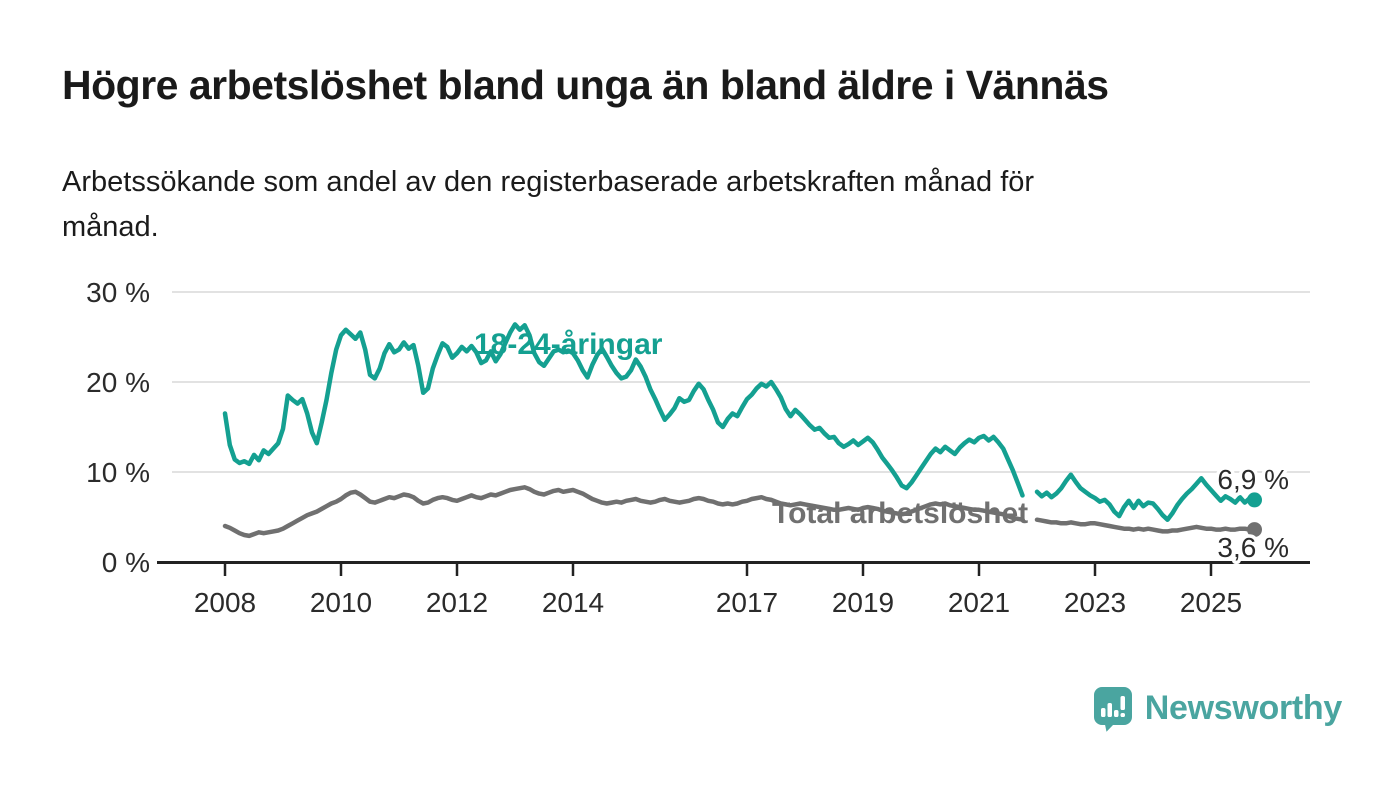  Describe the element at coordinates (1253, 479) in the screenshot. I see `series-end-value-0: 6,9 %` at that location.